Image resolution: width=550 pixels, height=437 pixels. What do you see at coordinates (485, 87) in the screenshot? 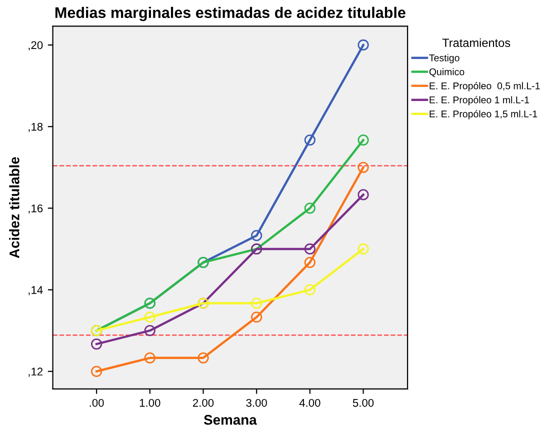
I see `legend-label: E. E. Propóleo 0,5 ml.L-1` at bounding box center [485, 87].